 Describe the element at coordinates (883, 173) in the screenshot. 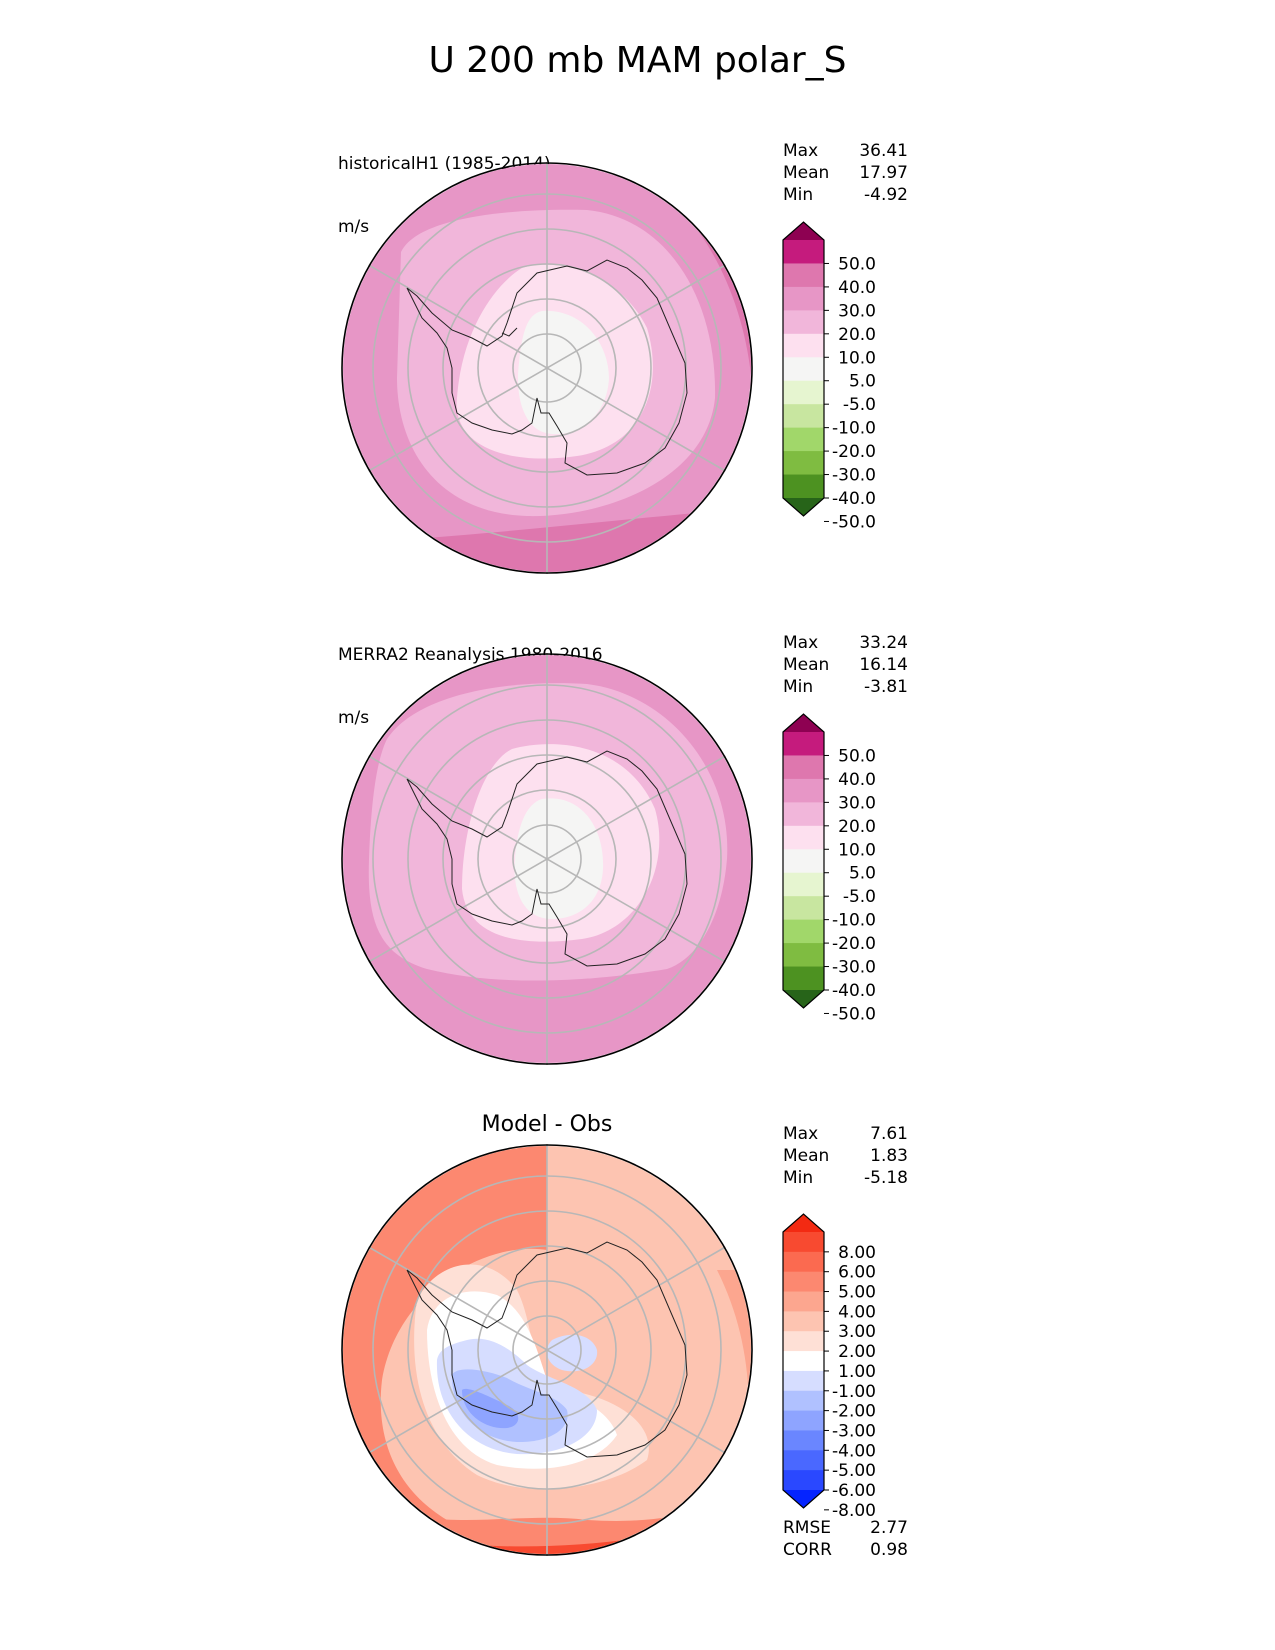

I see `stat-mean-value: 17.97` at that location.